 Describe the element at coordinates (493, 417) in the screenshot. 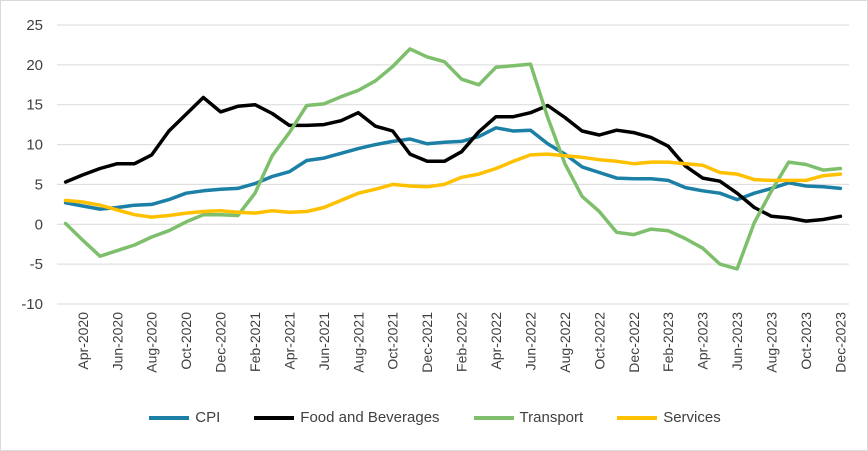

I see `legend-swatch-transport` at that location.